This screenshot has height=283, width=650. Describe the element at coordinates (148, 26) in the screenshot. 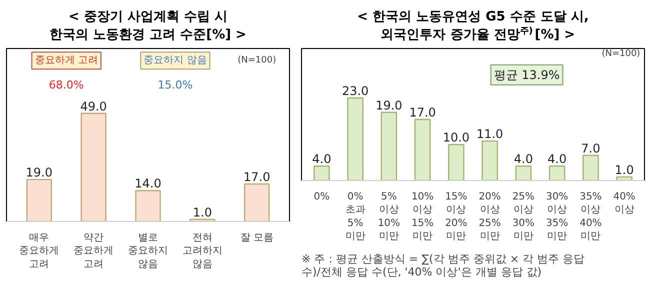

I see `chart-title: < 중장기 사업계획 수립 시 한국의 노동환경 고려 수준[%] >` at that location.